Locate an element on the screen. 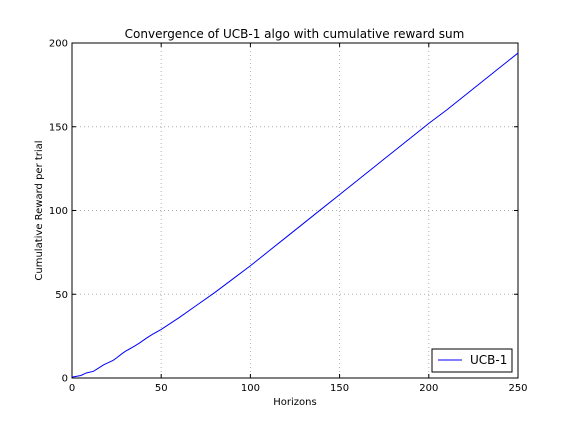  y-tick-label: 200 is located at coordinates (58, 44).